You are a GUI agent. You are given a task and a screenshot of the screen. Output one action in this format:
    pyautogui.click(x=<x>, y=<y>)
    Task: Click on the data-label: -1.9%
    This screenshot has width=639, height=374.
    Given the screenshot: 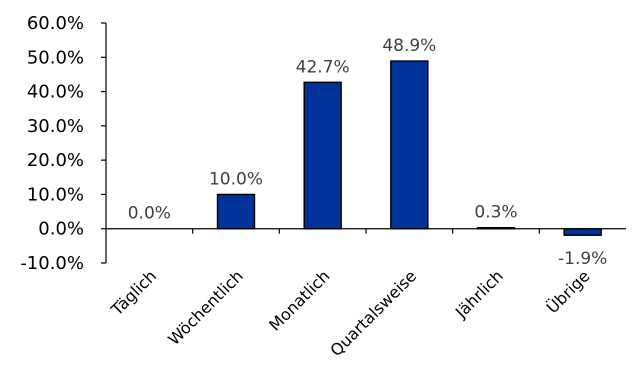 What is the action you would take?
    pyautogui.click(x=582, y=259)
    